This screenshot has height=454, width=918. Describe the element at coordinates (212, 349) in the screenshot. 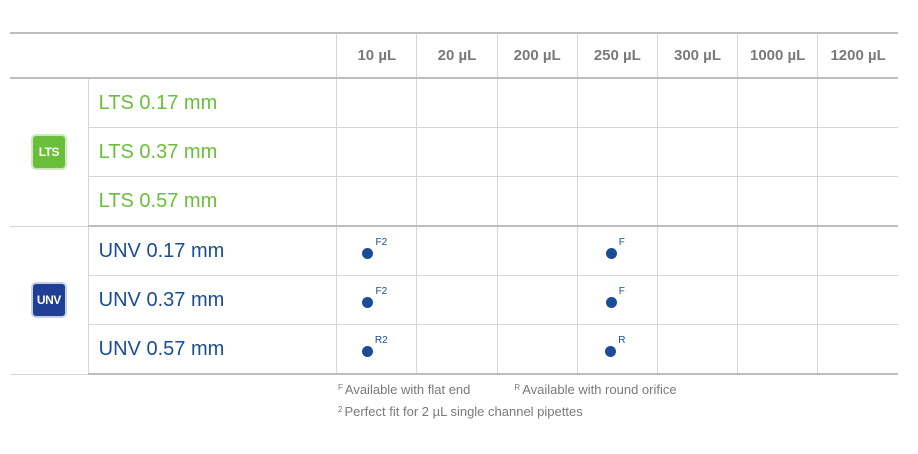

I see `row-label: UNV 0.57 mm` at that location.